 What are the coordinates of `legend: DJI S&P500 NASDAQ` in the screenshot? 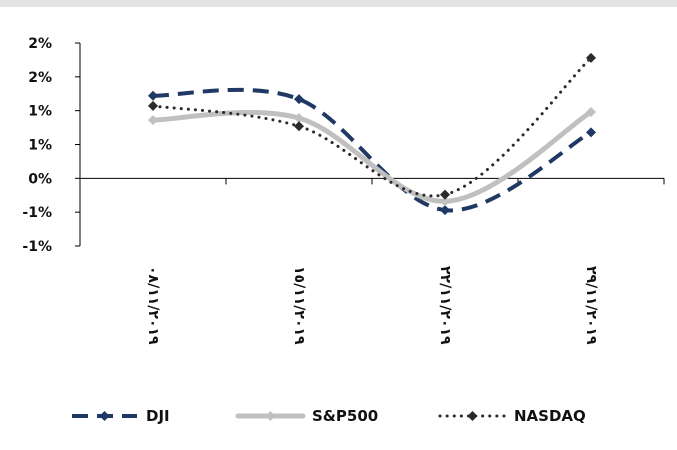 It's located at (329, 416).